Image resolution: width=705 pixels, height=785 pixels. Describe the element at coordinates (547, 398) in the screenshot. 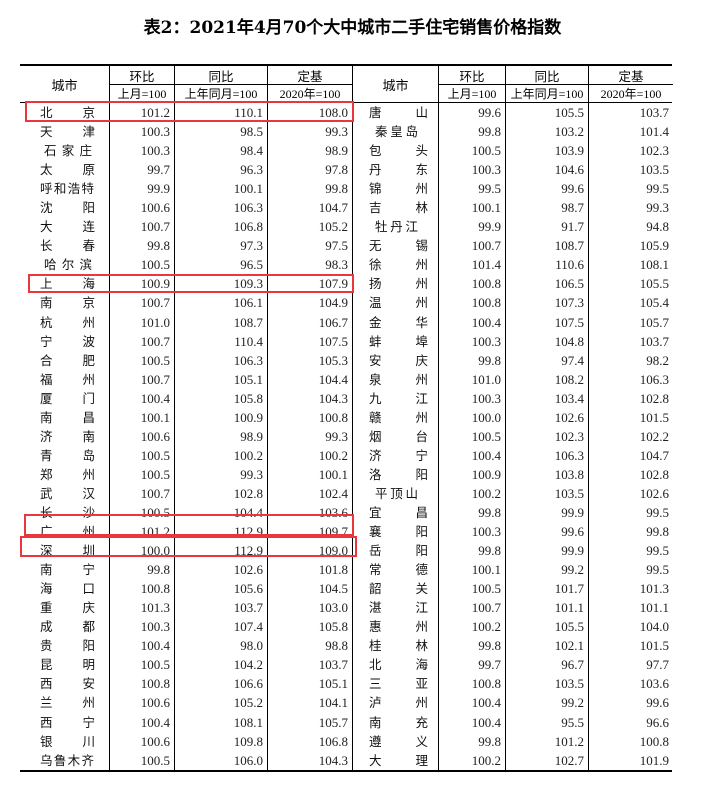

I see `yoy-value: 103.4` at that location.